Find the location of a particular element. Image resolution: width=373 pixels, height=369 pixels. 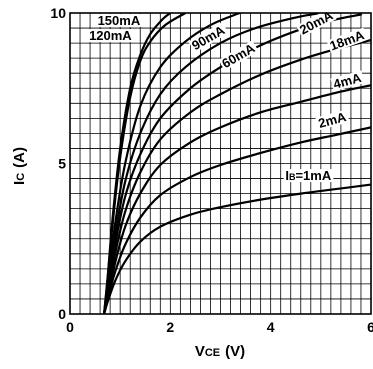

x-axis-label: VCE (V) is located at coordinates (220, 351).